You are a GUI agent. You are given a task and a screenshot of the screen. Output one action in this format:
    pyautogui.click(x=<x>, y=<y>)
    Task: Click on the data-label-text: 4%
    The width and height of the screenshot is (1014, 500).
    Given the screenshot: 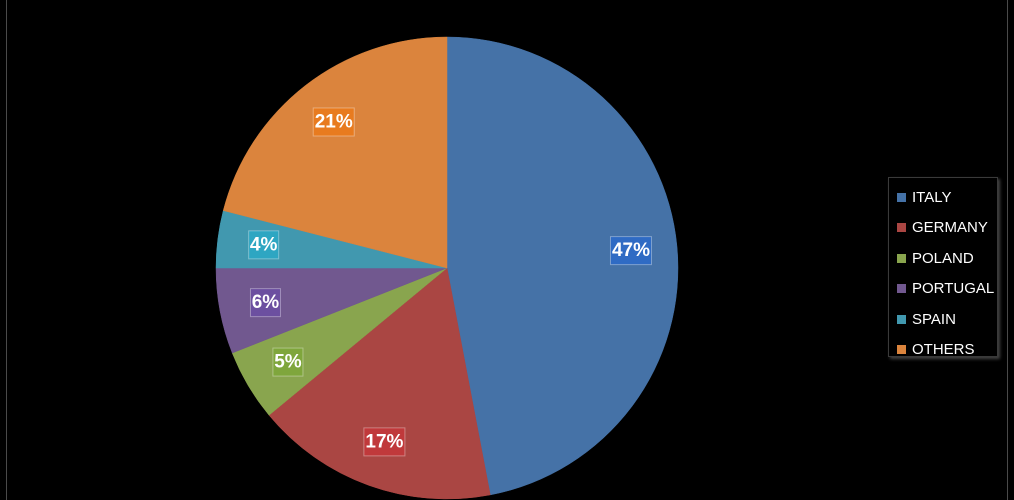 What is the action you would take?
    pyautogui.click(x=264, y=244)
    